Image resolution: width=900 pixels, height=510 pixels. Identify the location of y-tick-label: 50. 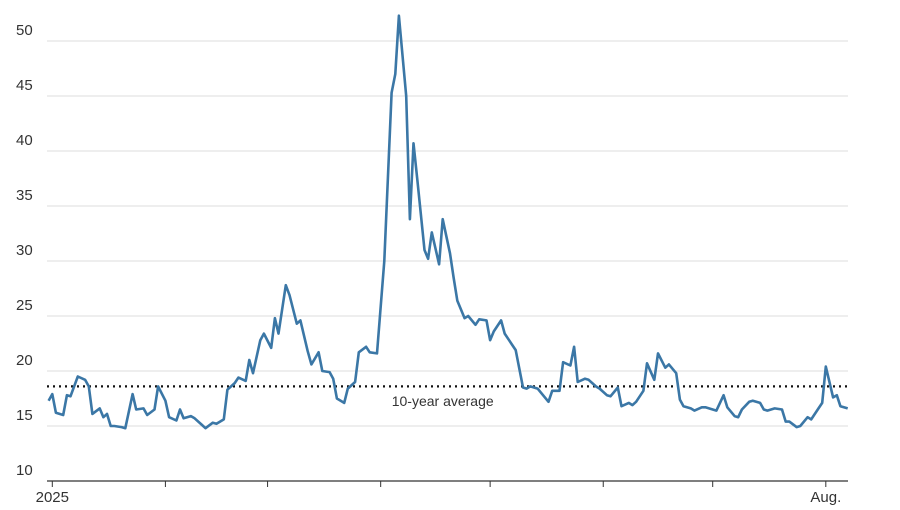
(24, 30).